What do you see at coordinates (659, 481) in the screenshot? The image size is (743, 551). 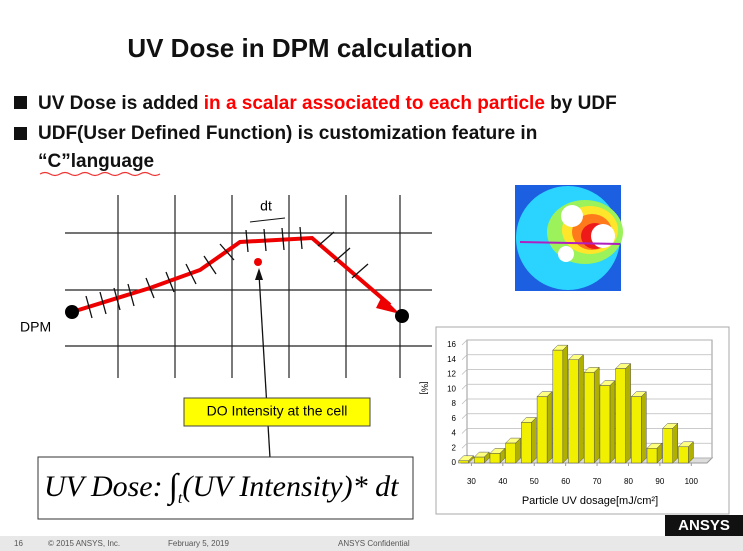 I see `x-tick-label: 90` at bounding box center [659, 481].